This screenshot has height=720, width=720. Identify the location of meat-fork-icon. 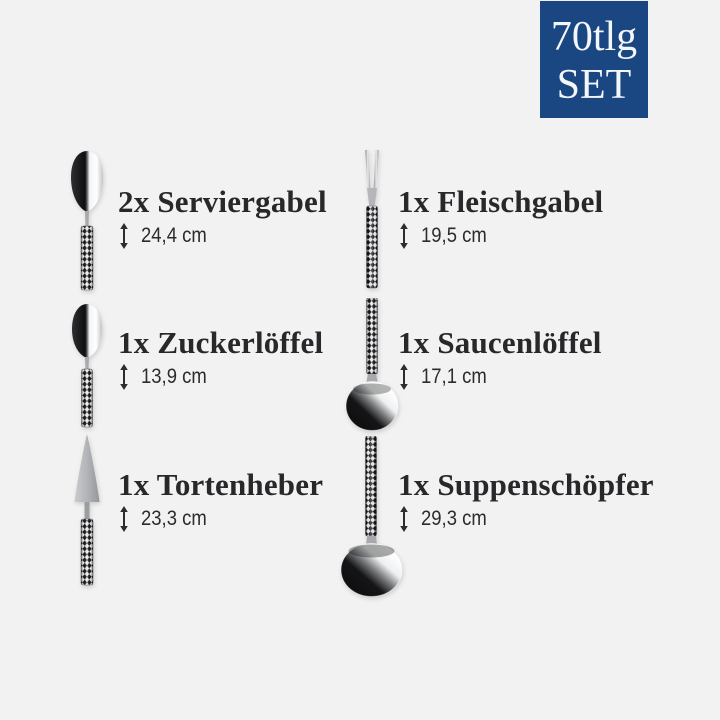
(372, 219).